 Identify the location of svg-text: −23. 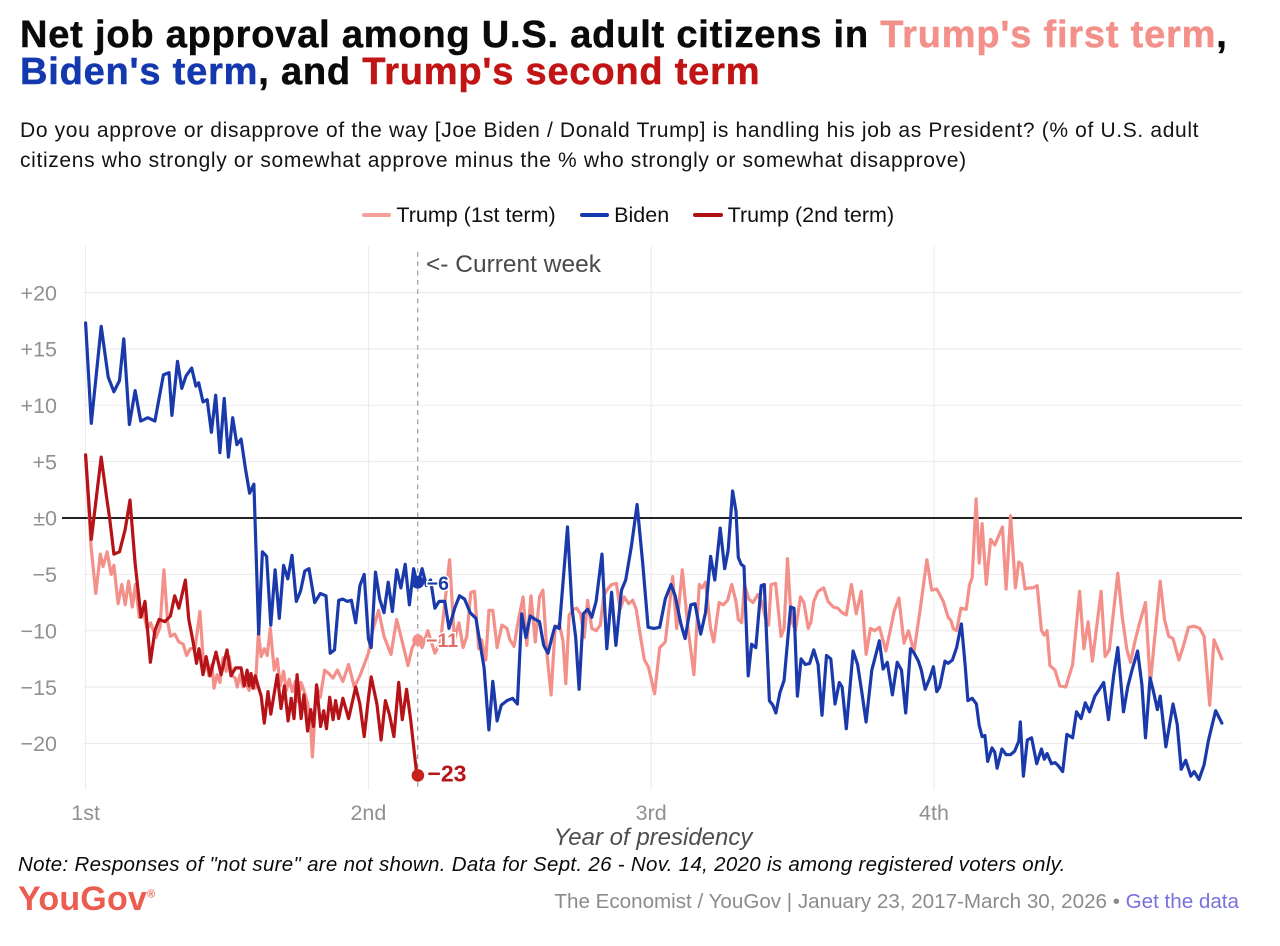
(446, 774).